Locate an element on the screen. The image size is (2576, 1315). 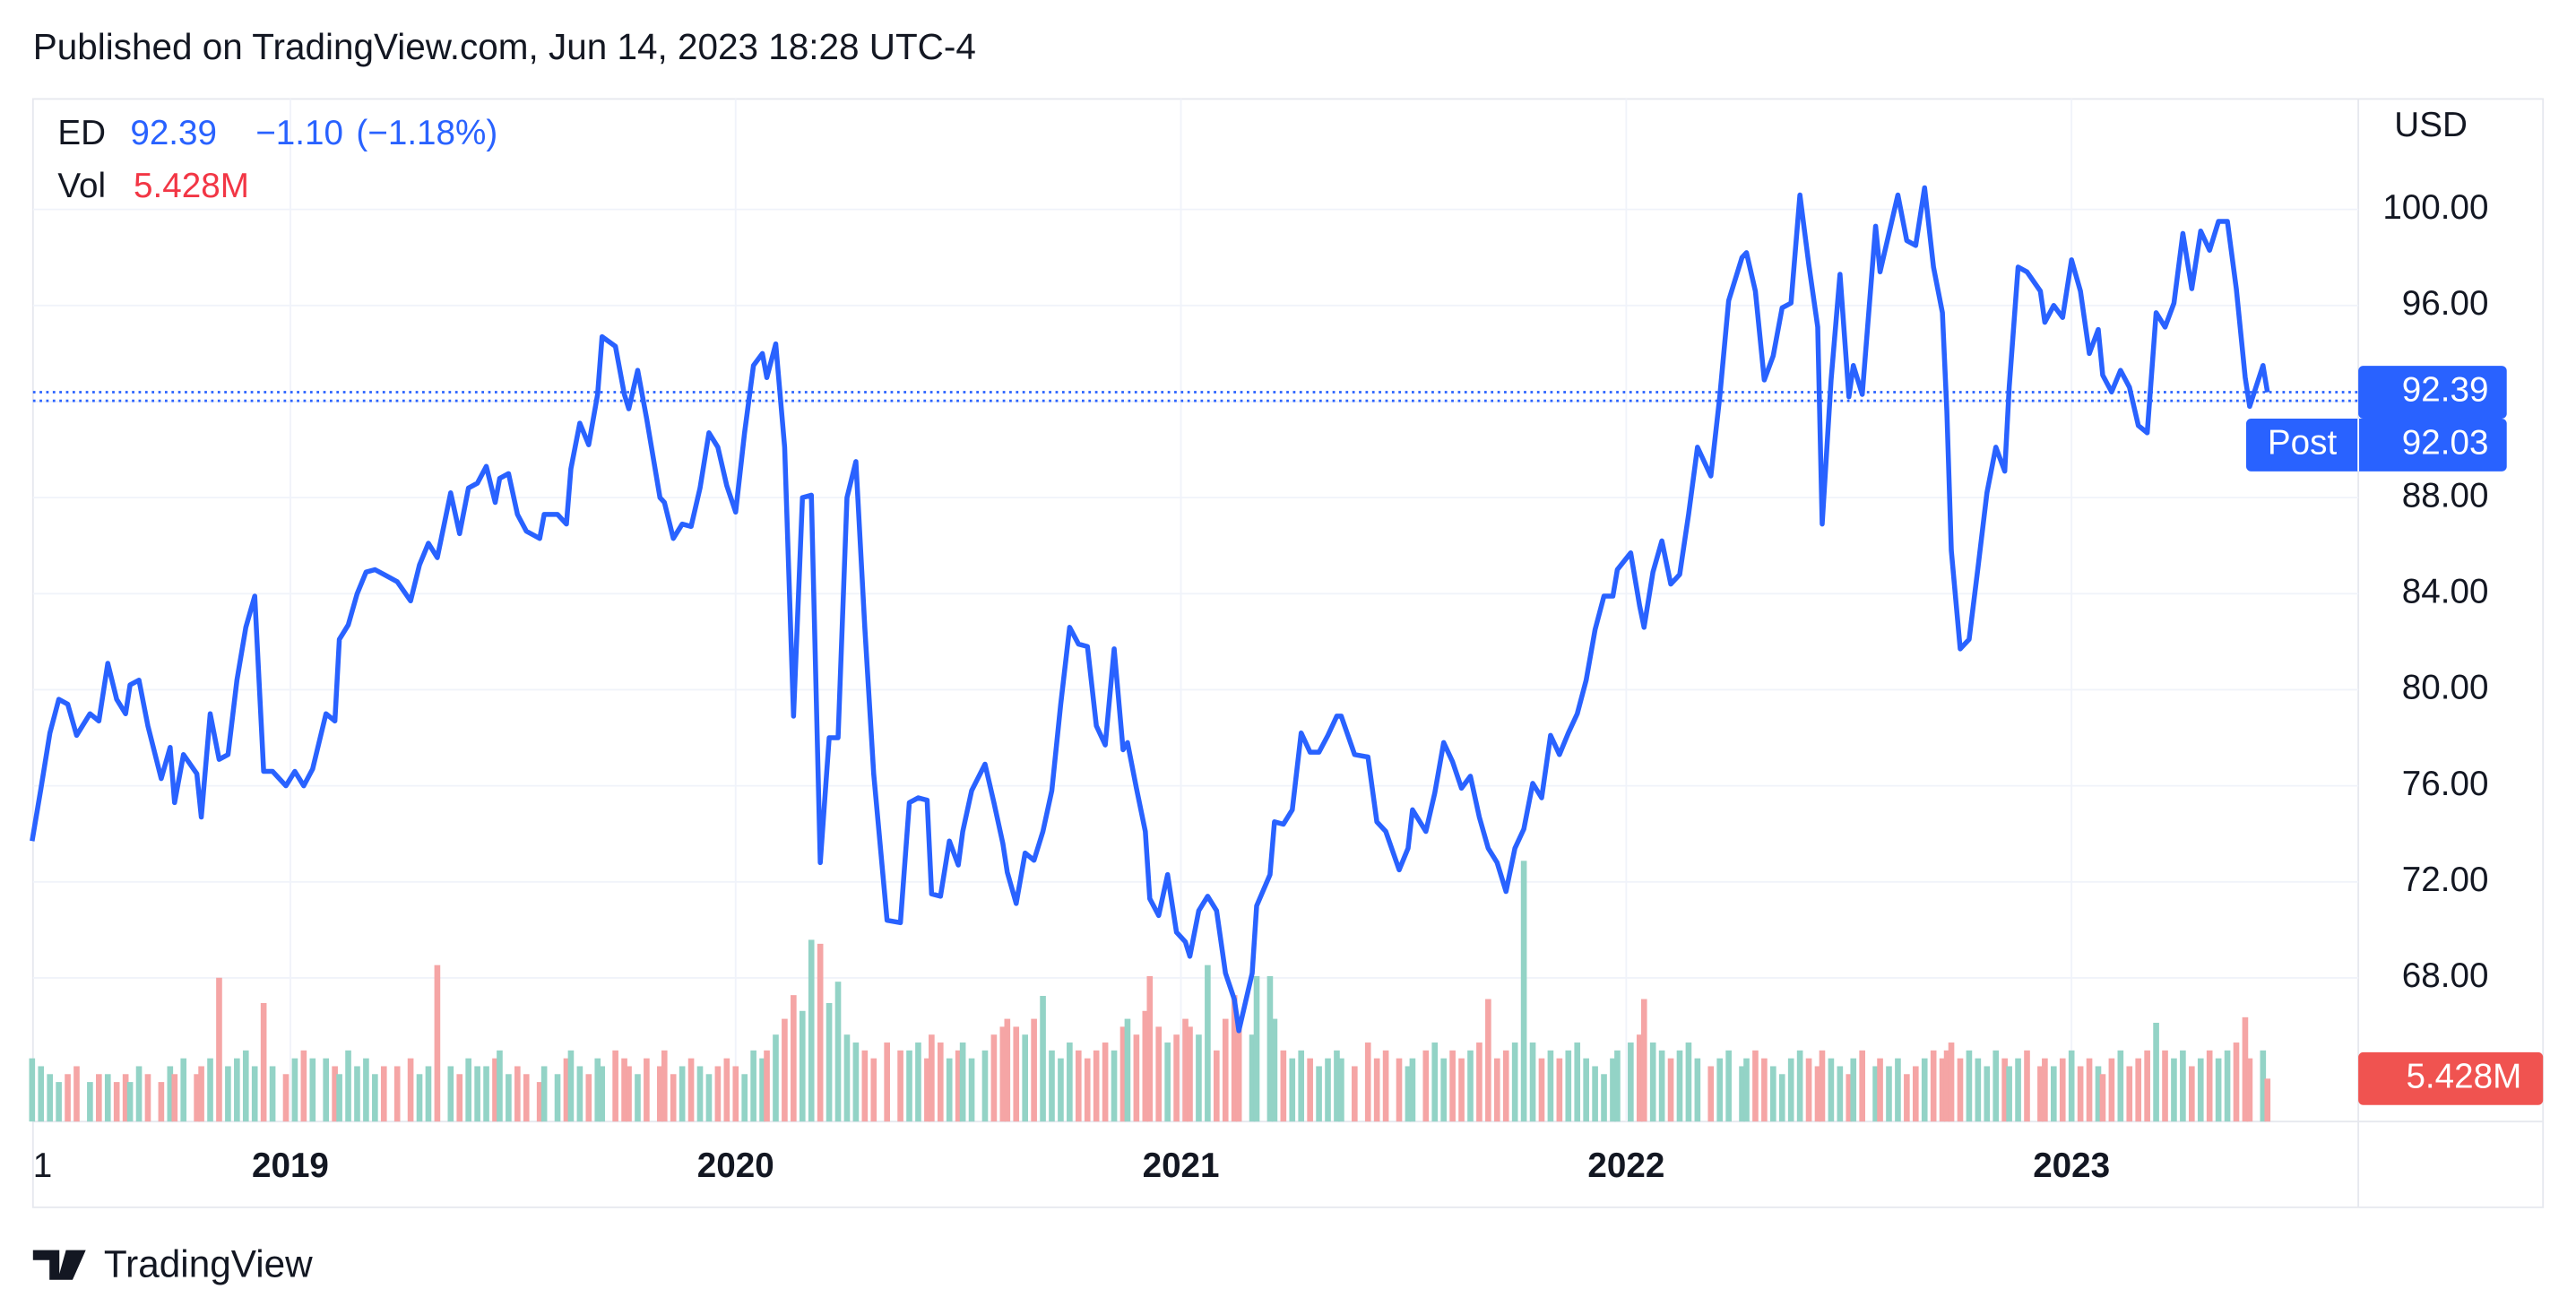
volume-tag-box is located at coordinates (2451, 1078).